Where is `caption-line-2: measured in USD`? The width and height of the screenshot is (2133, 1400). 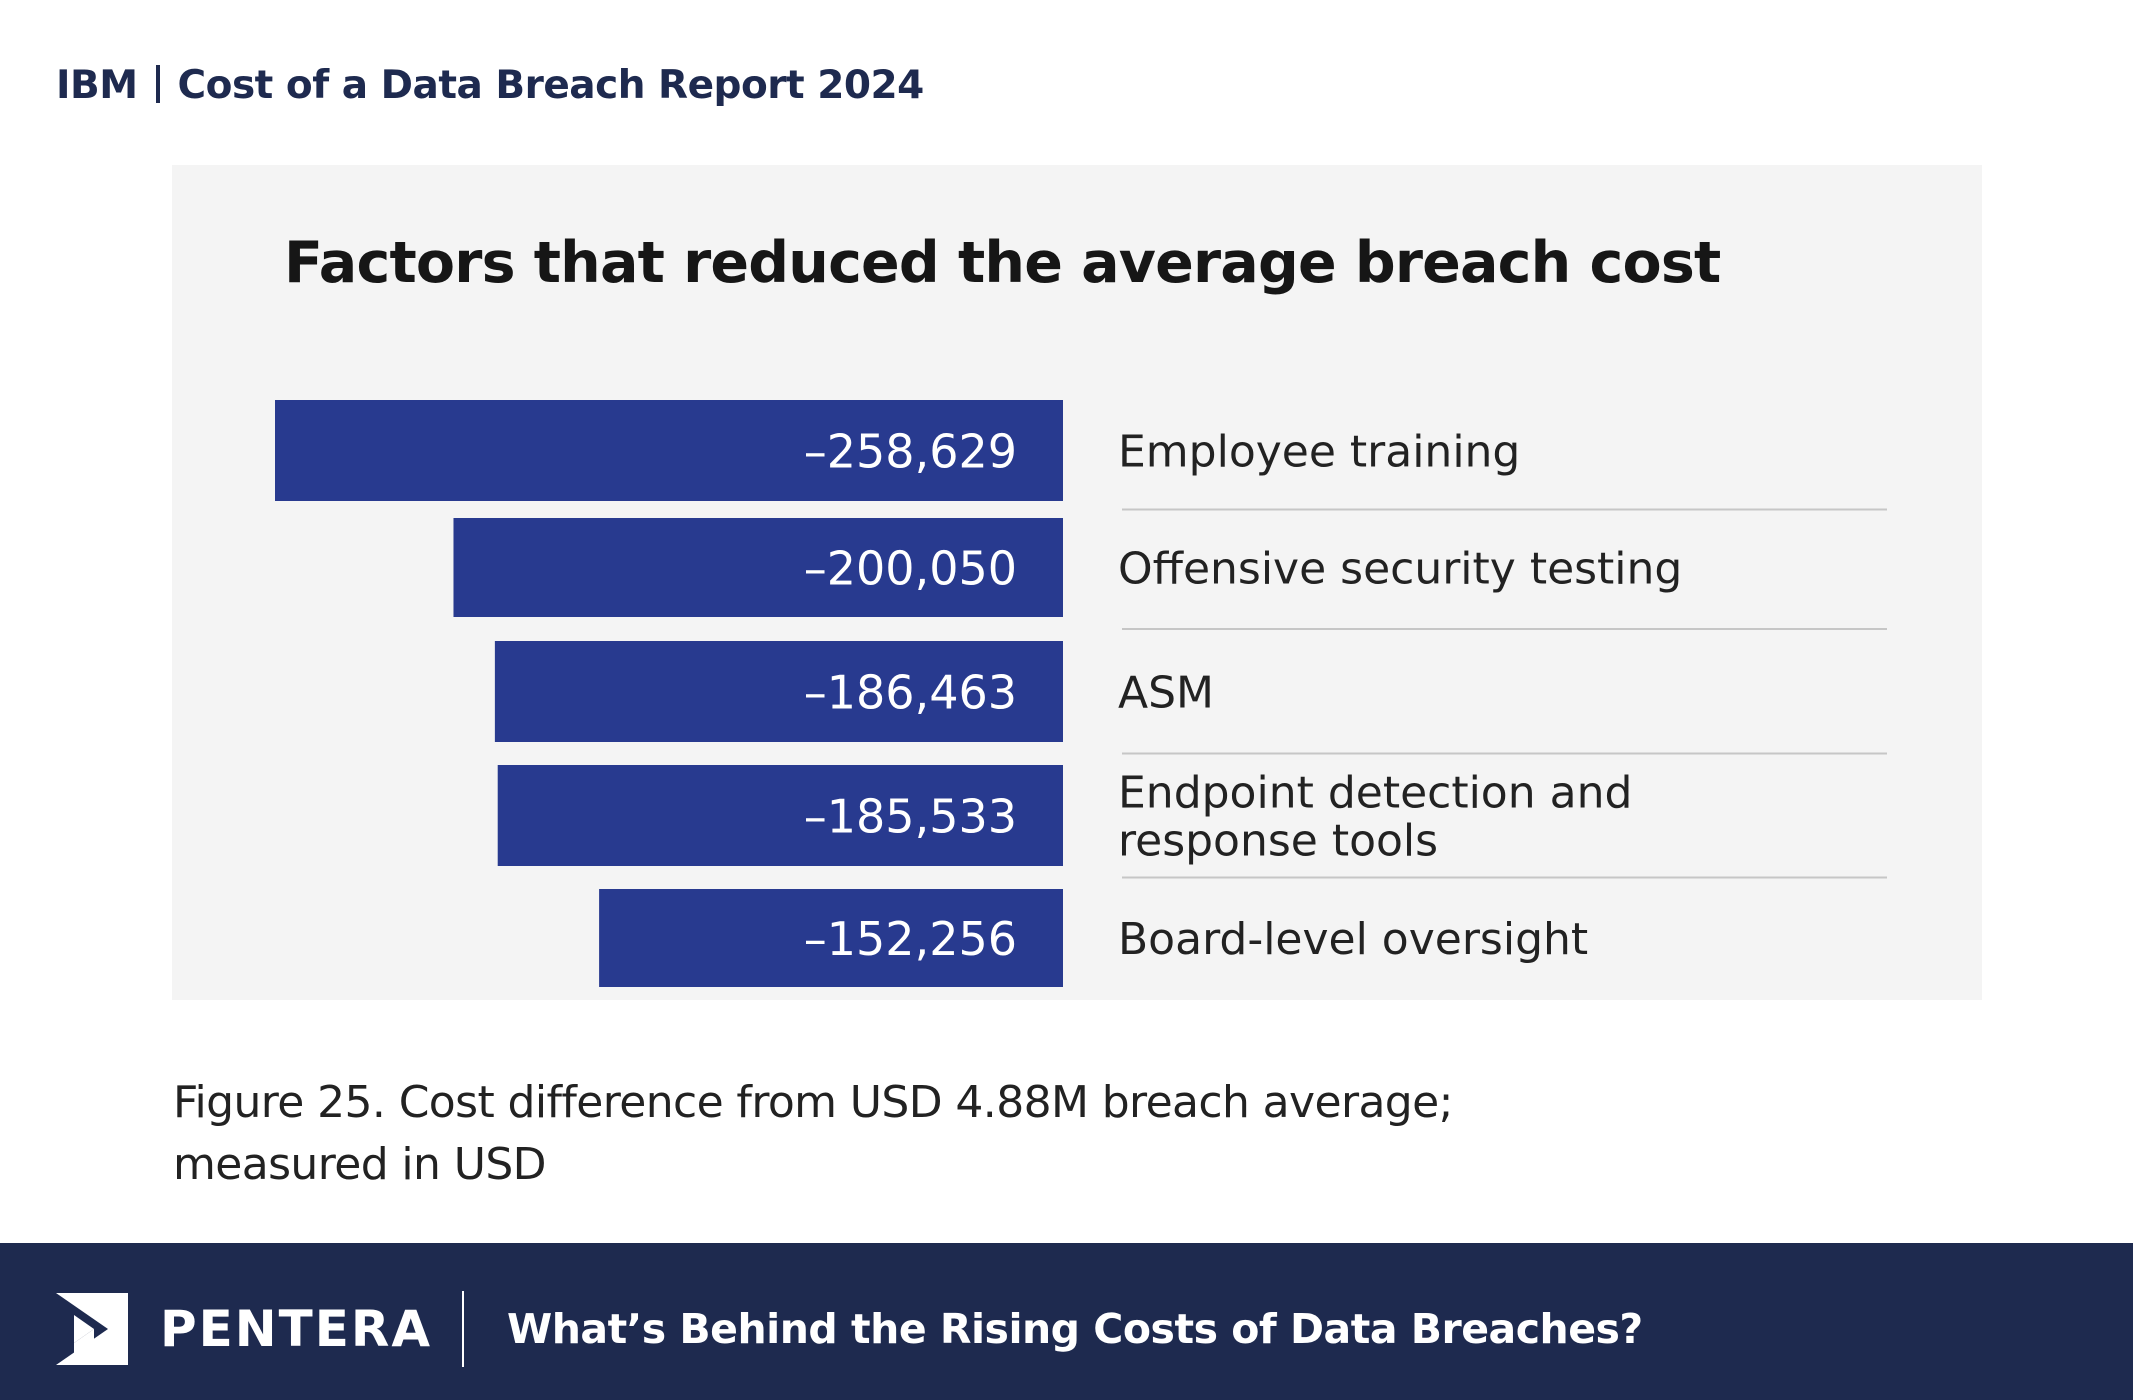
caption-line-2: measured in USD is located at coordinates (360, 1164).